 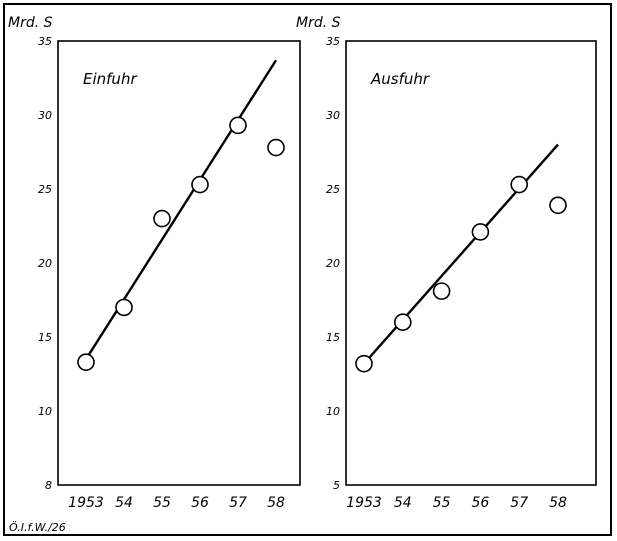 What do you see at coordinates (45, 115) in the screenshot?
I see `y-tick-label-einfuhr-30: 30` at bounding box center [45, 115].